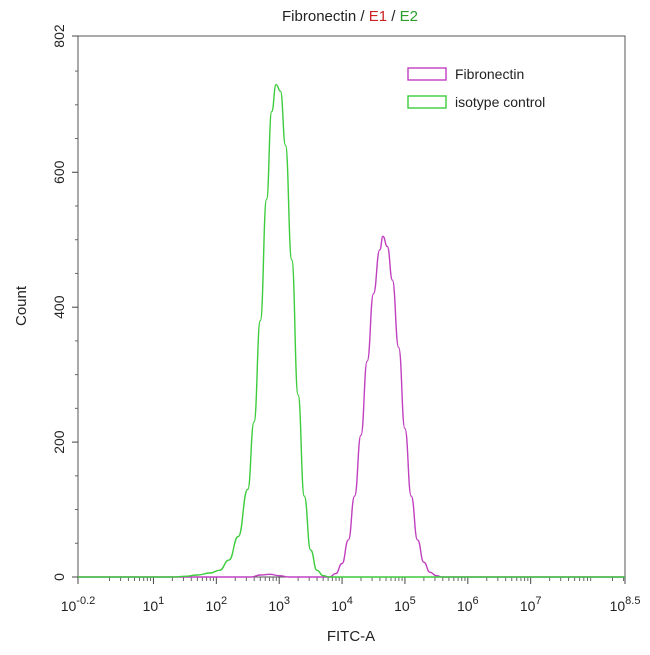  What do you see at coordinates (409, 16) in the screenshot?
I see `title-part: E2` at bounding box center [409, 16].